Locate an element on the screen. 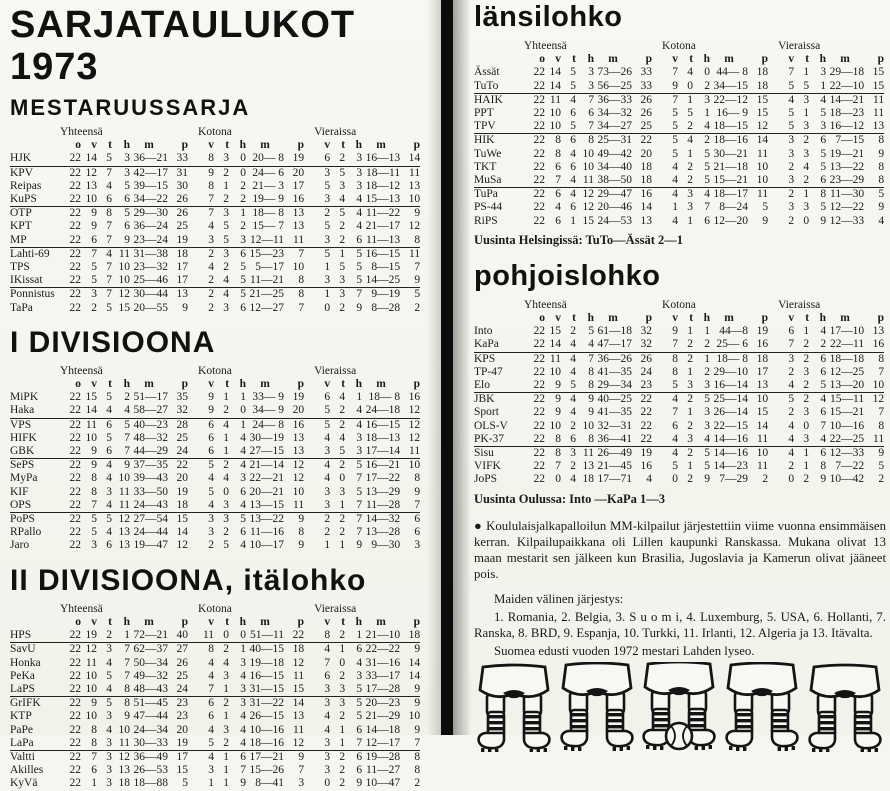 The image size is (890, 791). stat-cell: 17—21 is located at coordinates (265, 757).